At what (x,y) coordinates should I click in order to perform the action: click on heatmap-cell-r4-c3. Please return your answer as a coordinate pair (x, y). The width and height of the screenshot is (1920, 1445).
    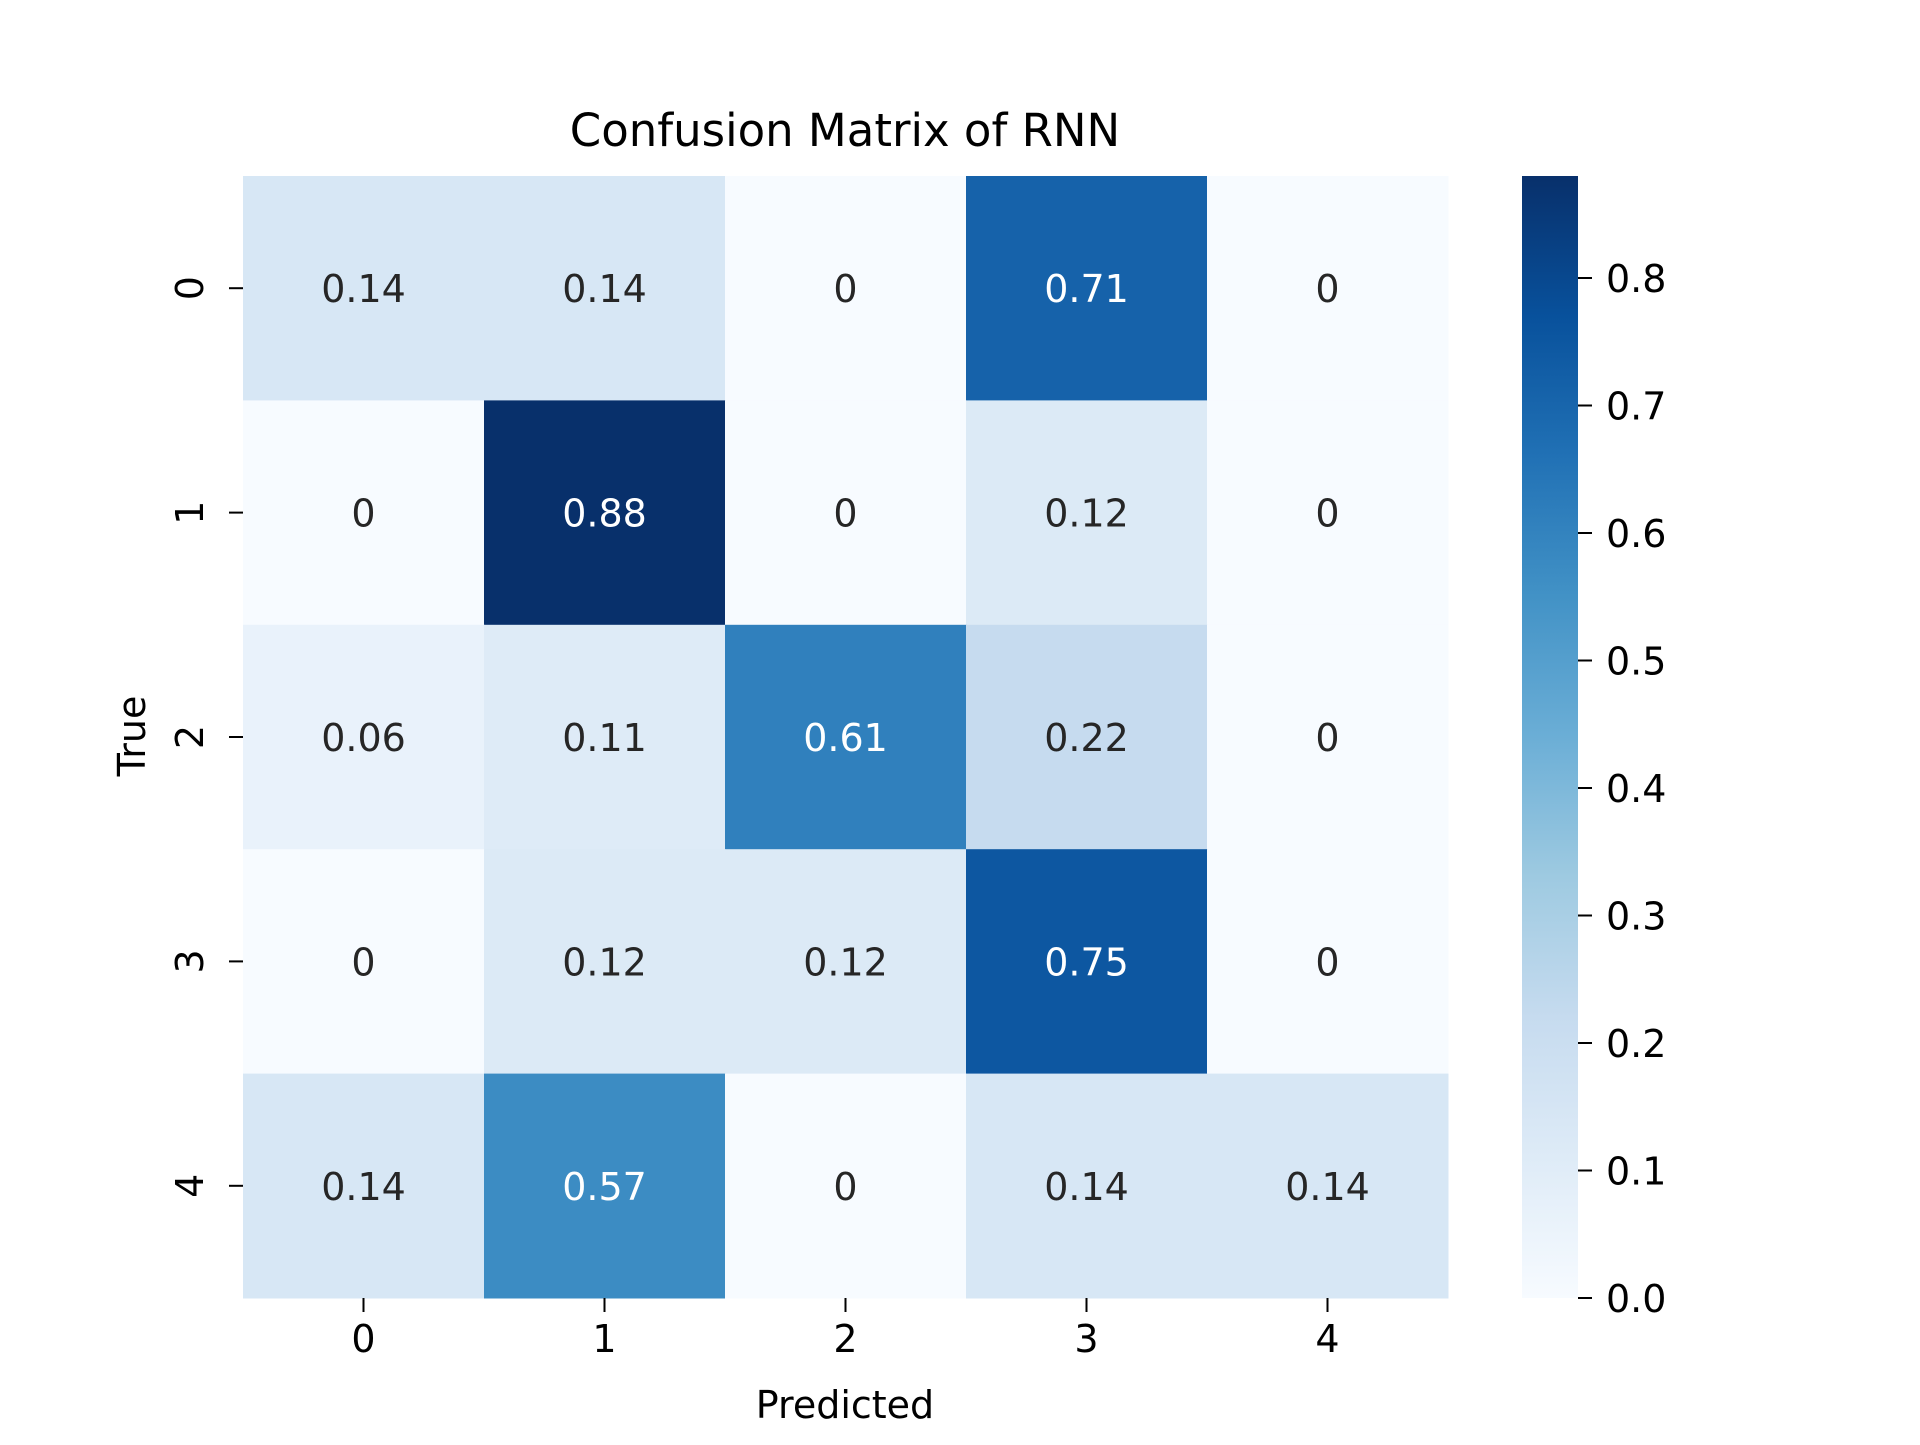
    Looking at the image, I should click on (1087, 1186).